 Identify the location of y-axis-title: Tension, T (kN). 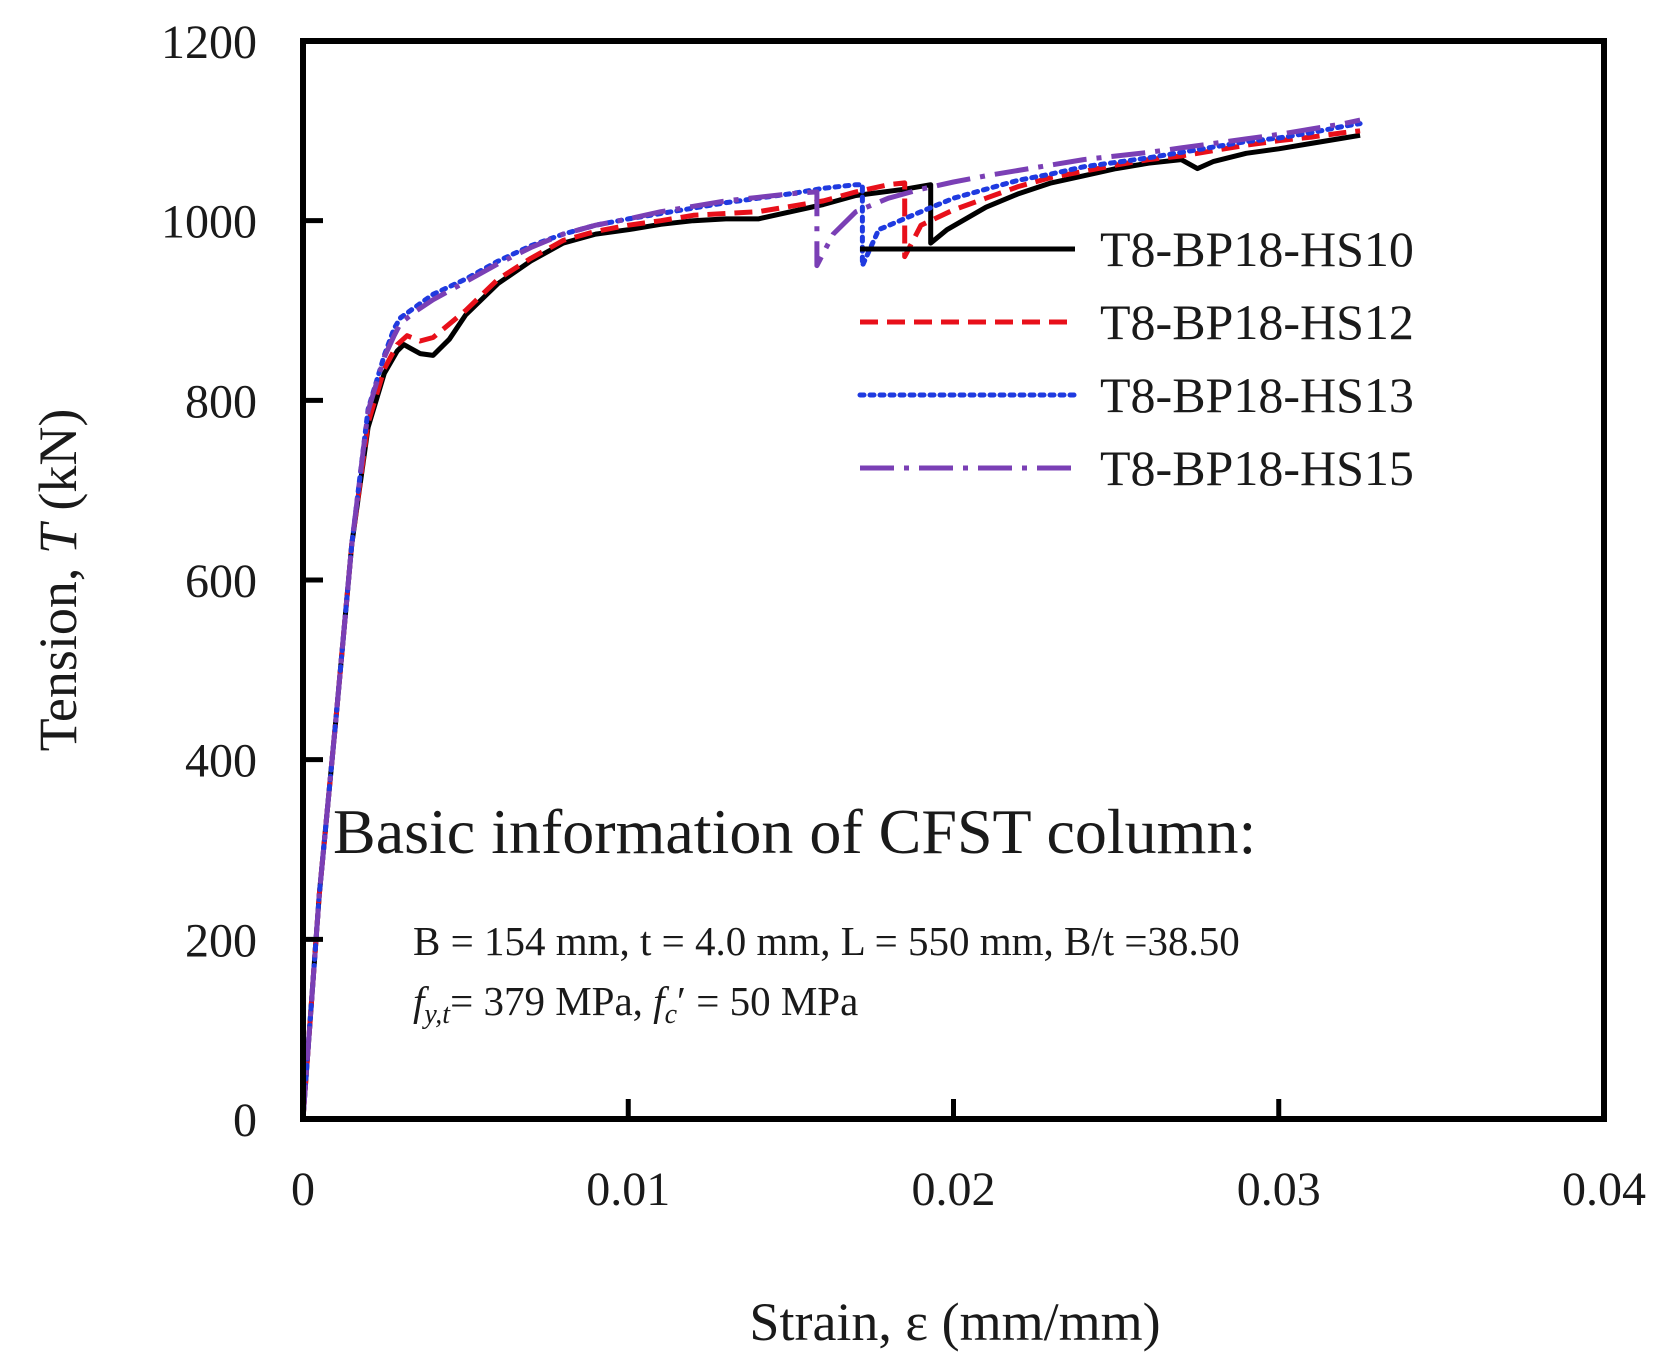
(58, 580).